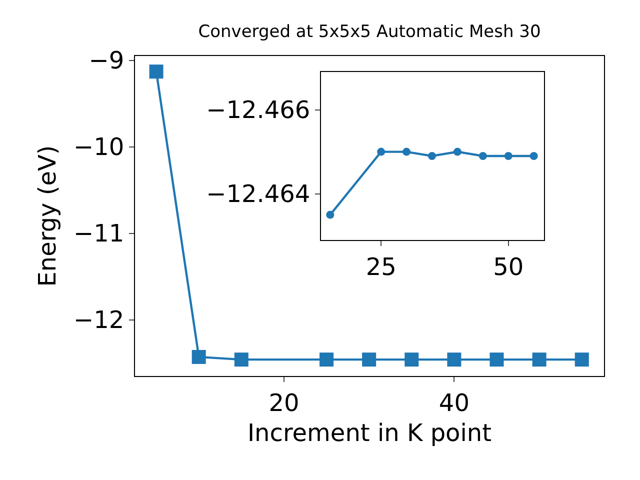  What do you see at coordinates (106, 60) in the screenshot?
I see `y-tick-label: −9` at bounding box center [106, 60].